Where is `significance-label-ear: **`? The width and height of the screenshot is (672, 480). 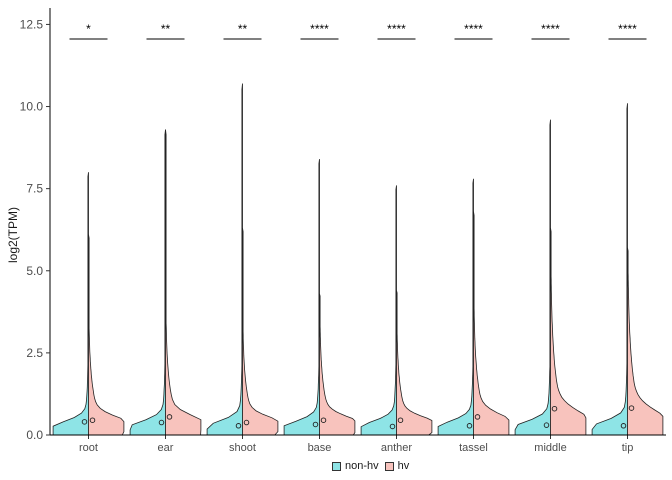 significance-label-ear: ** is located at coordinates (166, 29).